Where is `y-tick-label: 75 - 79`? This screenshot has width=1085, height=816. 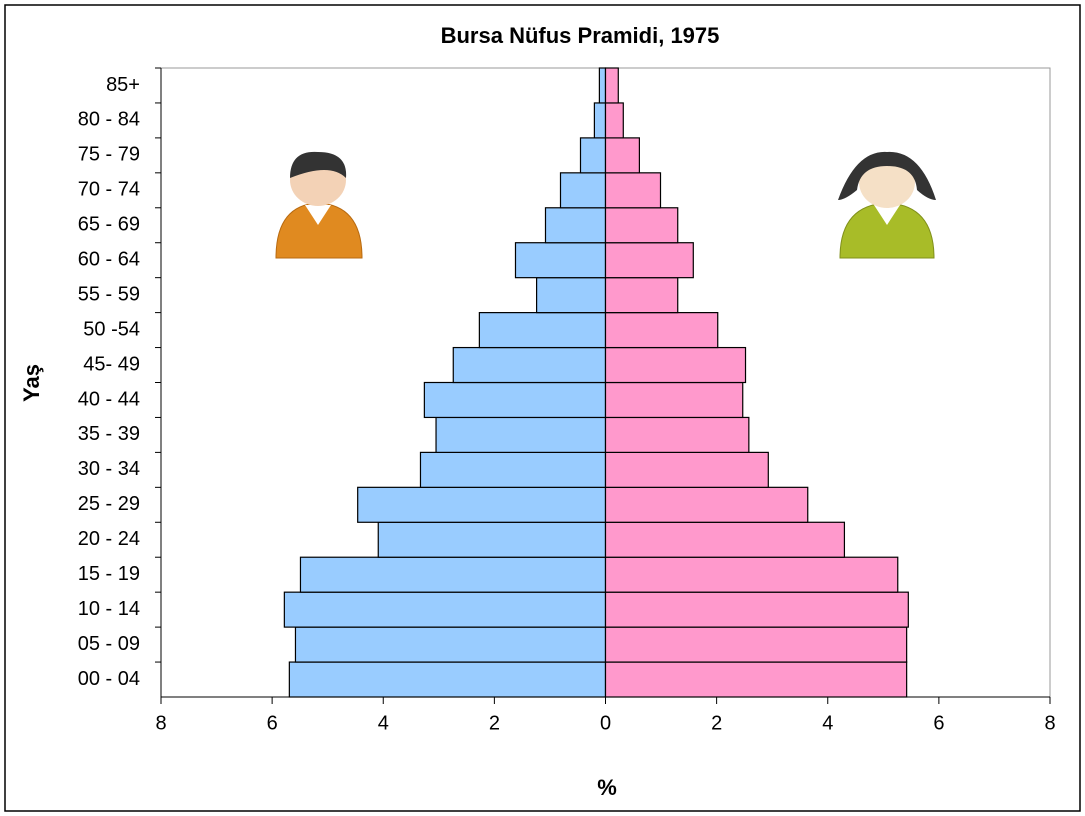 y-tick-label: 75 - 79 is located at coordinates (109, 155).